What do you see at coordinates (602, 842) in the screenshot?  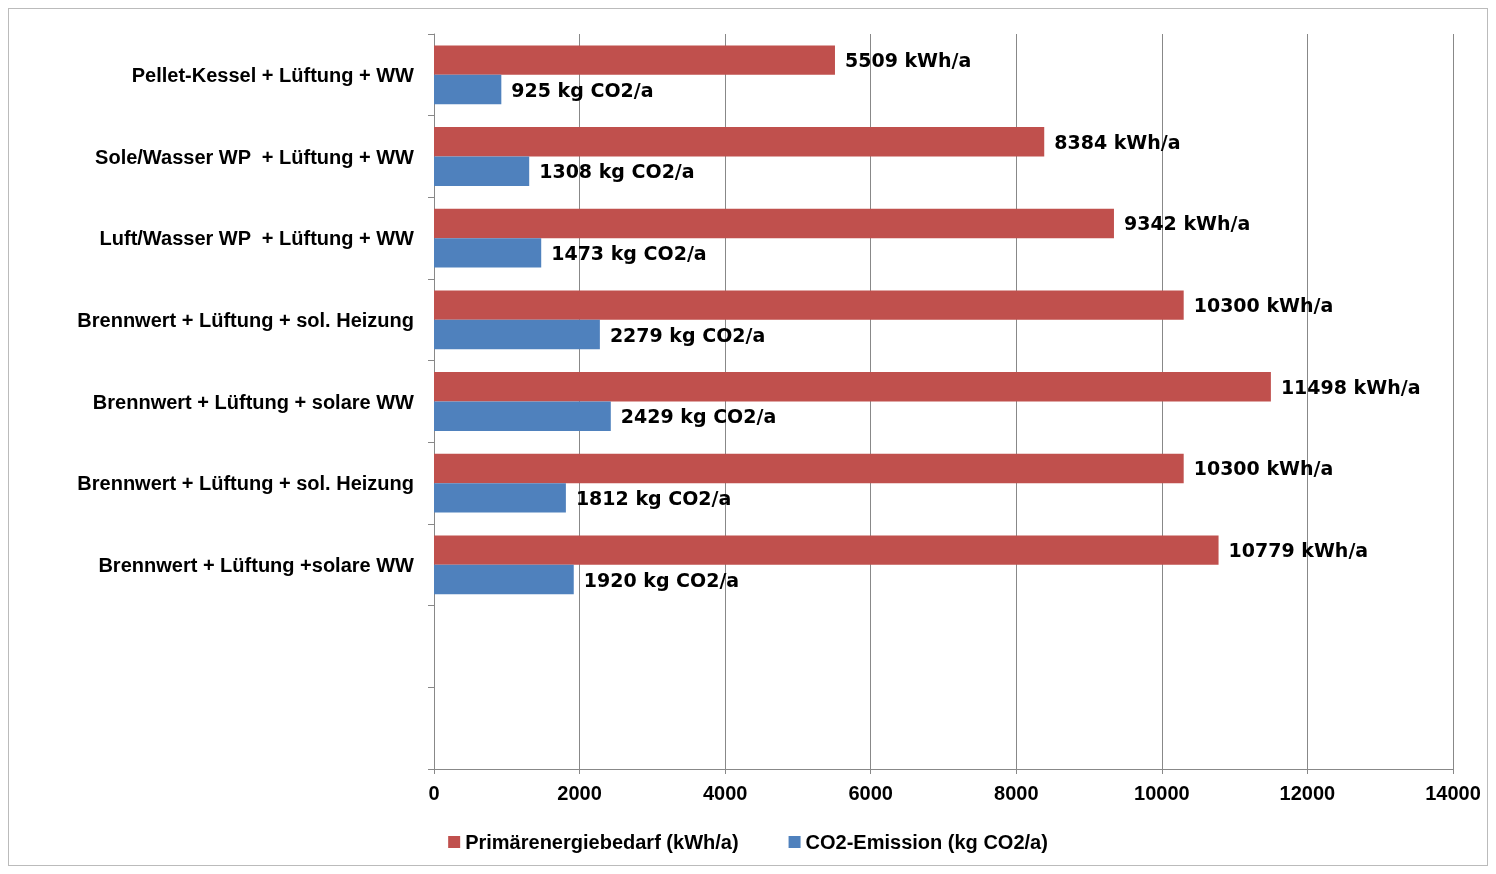 I see `legend-label: Primärenergiebedarf (kWh/a)` at bounding box center [602, 842].